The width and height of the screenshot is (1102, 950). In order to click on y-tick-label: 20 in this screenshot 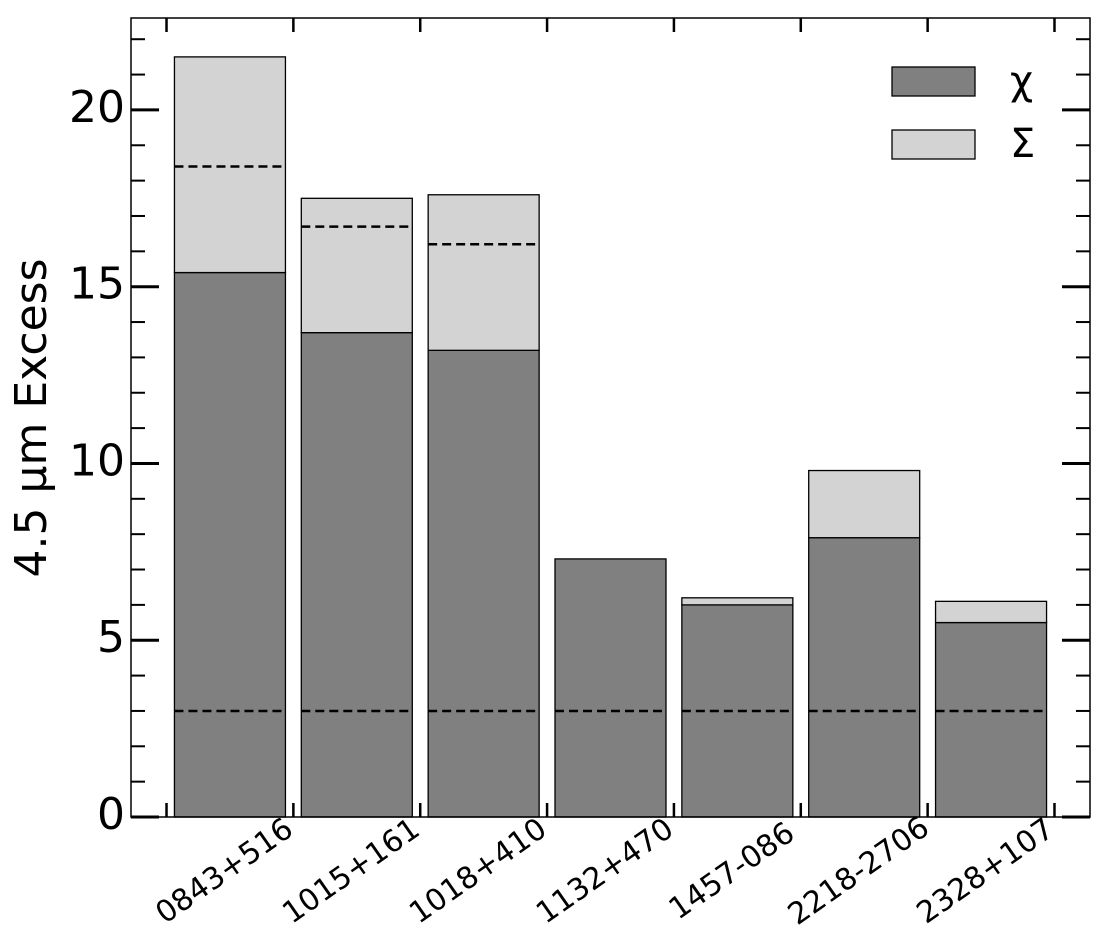, I will do `click(97, 107)`.